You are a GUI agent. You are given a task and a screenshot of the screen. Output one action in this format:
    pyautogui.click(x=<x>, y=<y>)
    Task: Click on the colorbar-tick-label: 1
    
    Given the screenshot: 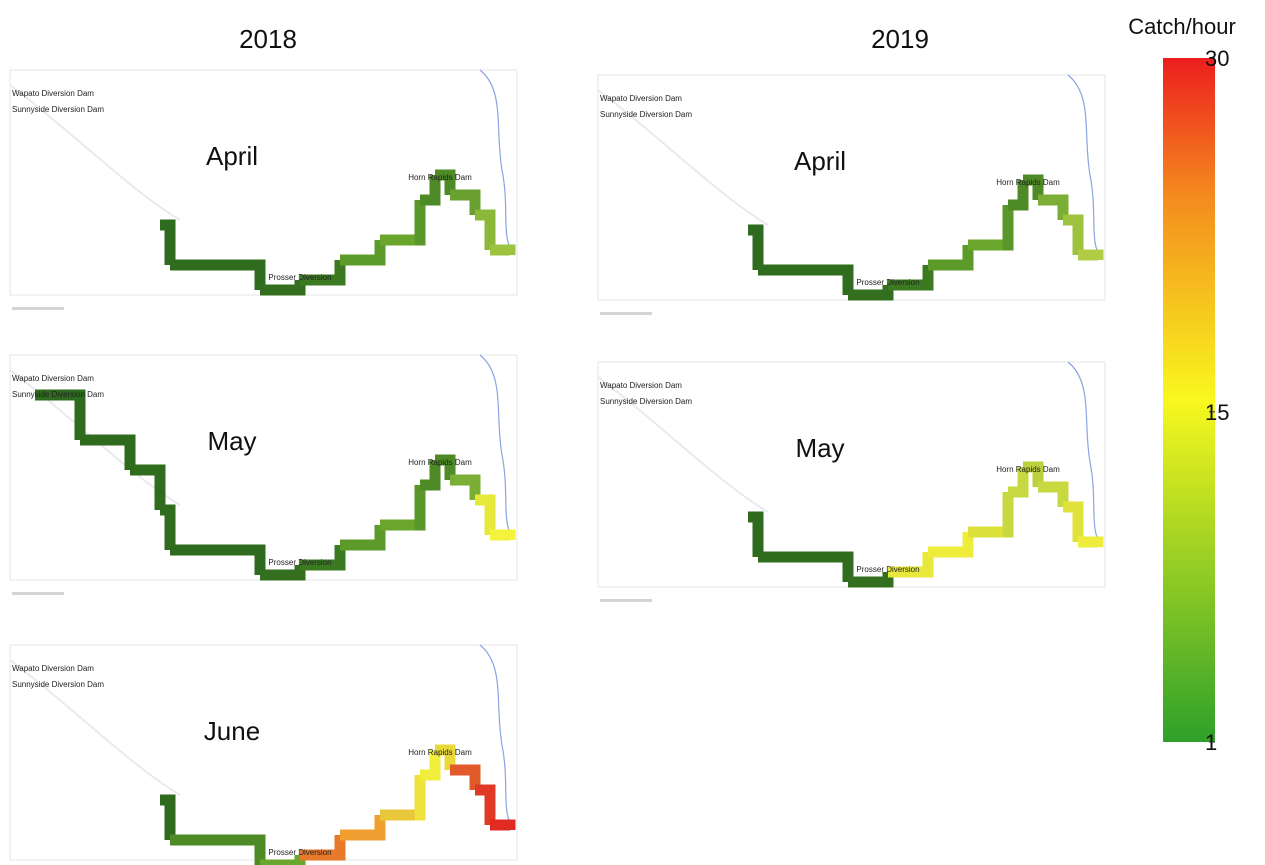 What is the action you would take?
    pyautogui.click(x=1211, y=742)
    